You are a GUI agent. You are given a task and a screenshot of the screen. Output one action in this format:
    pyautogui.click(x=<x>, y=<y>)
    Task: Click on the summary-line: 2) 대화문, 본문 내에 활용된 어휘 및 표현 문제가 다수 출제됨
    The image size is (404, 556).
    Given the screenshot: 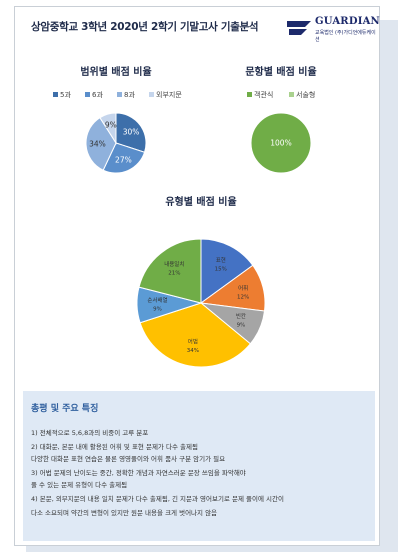 What is the action you would take?
    pyautogui.click(x=114, y=447)
    